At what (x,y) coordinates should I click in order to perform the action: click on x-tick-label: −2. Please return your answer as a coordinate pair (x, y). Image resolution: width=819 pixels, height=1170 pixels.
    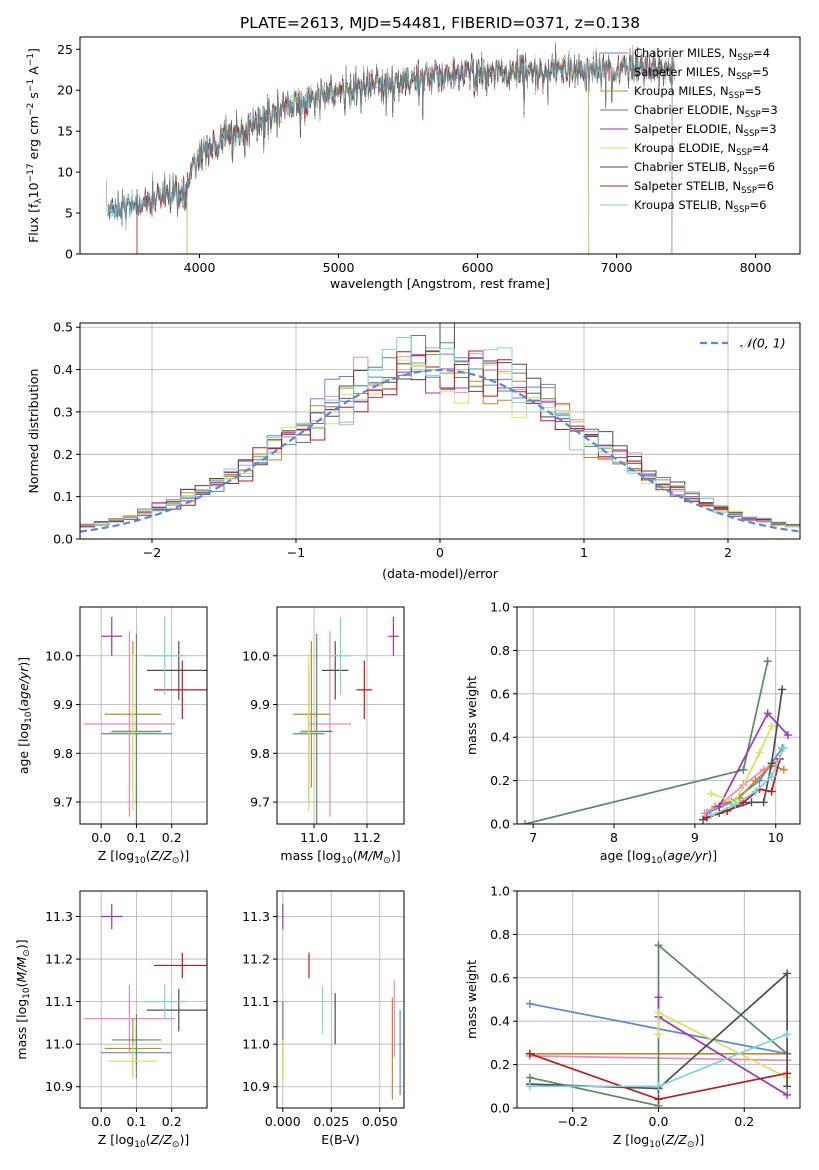
    Looking at the image, I should click on (152, 552).